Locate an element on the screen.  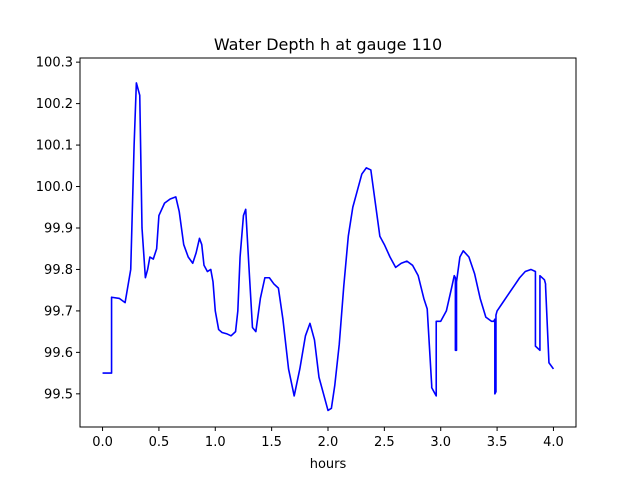
y-axis-ticks: 99.5 99.6 99.7 99.8 99.9 100.0 100.1 100.2 100.3 is located at coordinates (58, 229).